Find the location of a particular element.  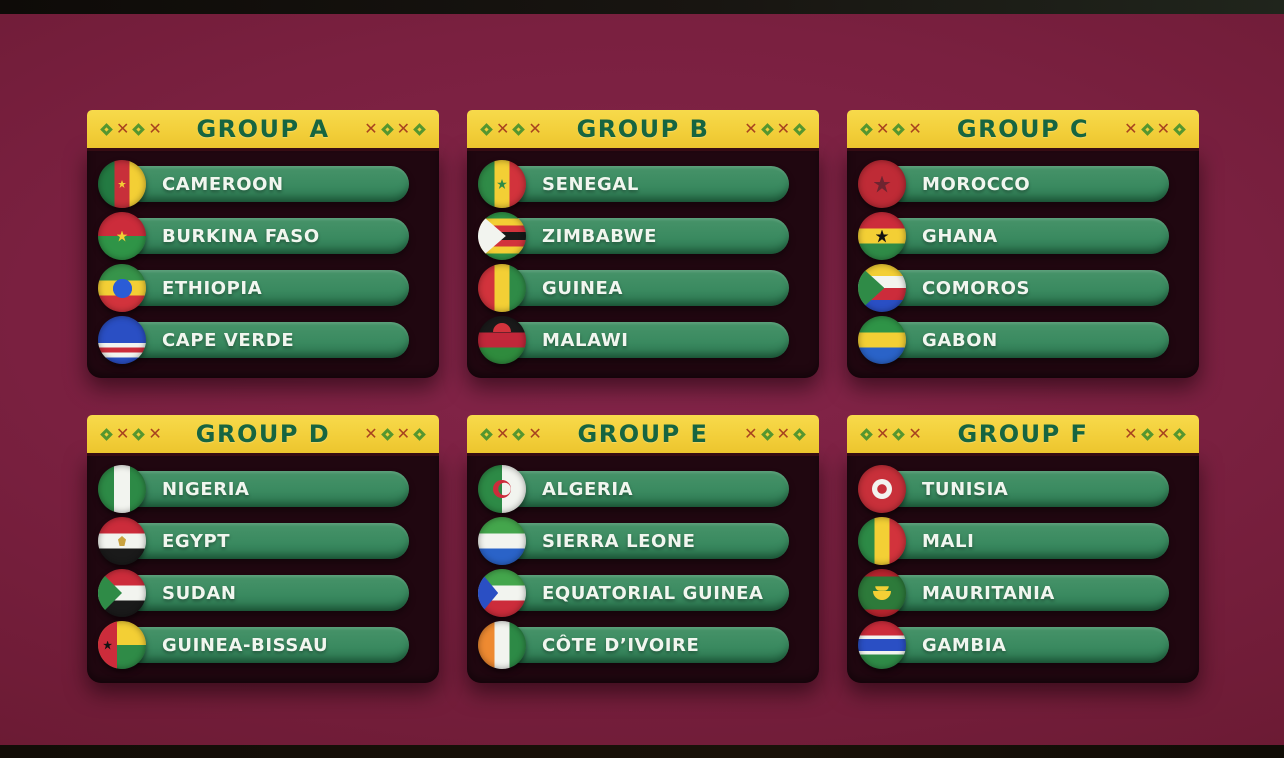

team-row: MALI is located at coordinates (1023, 541).